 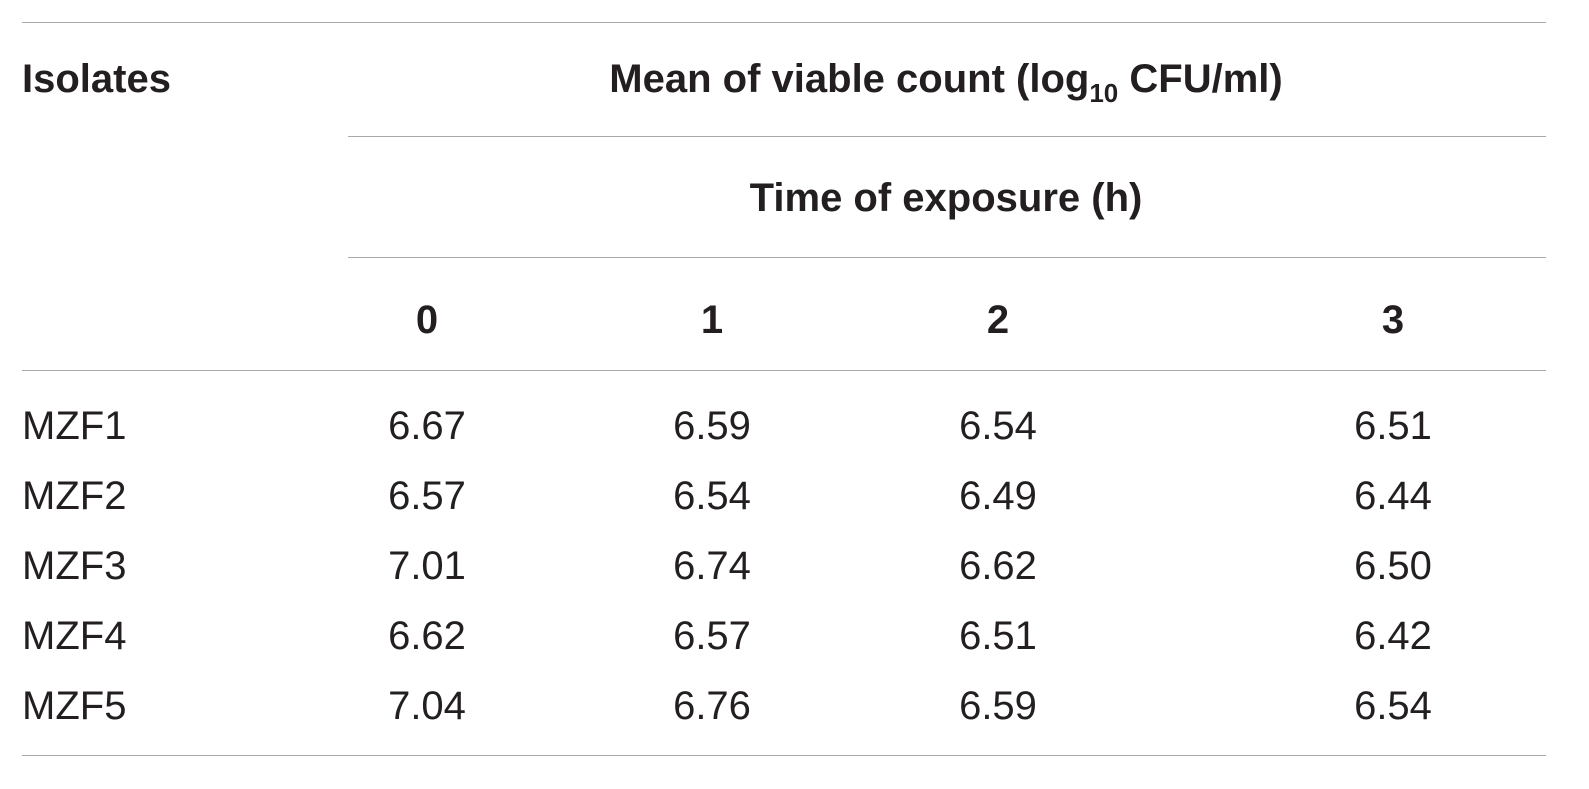 I want to click on group-header: Mean of viable count (log10 CFU/ml), so click(x=946, y=81).